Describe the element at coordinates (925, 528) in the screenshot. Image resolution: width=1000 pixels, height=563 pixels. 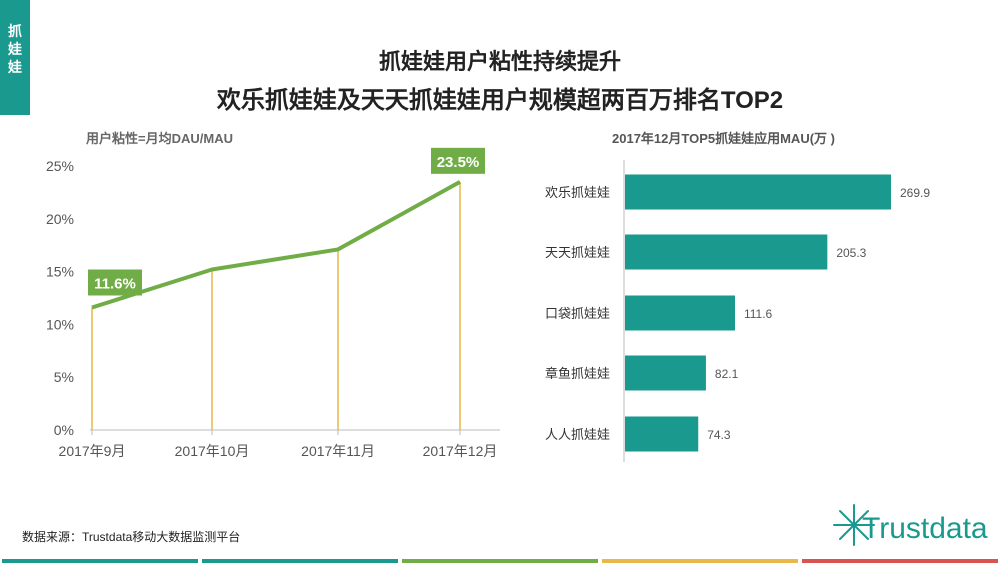
I see `trustdata-logo-text: Trustdata` at that location.